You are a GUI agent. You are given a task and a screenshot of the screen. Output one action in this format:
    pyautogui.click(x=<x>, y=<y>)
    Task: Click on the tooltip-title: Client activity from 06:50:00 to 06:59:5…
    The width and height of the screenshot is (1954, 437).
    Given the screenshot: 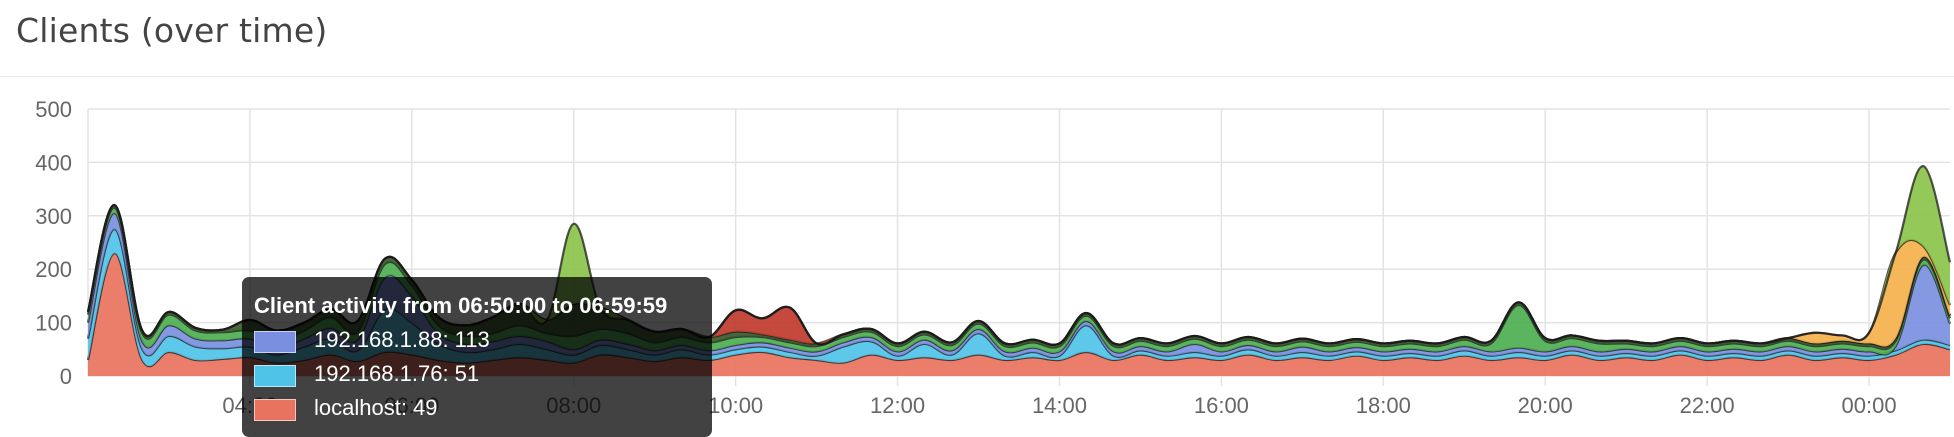 What is the action you would take?
    pyautogui.click(x=461, y=305)
    